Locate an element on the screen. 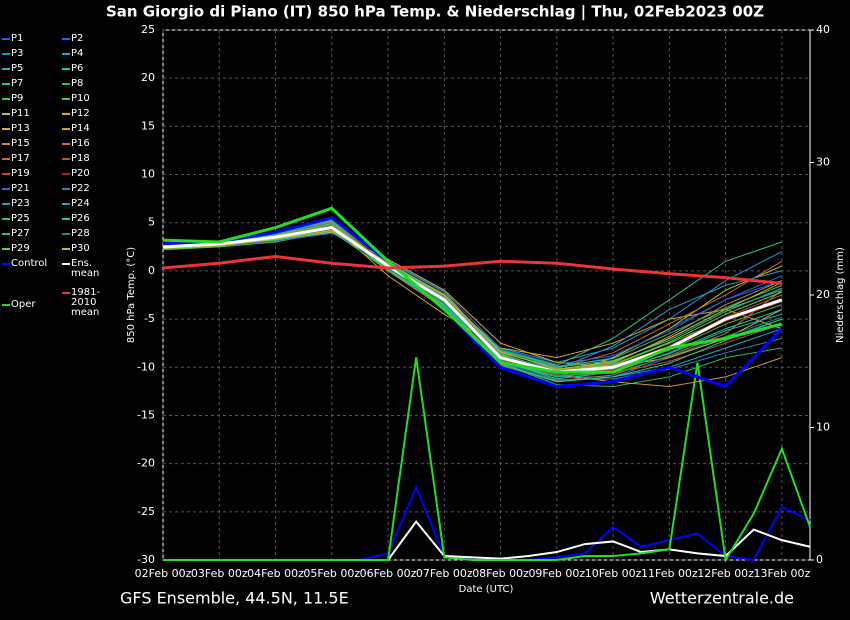  y-tick-label: -15 is located at coordinates (146, 414).